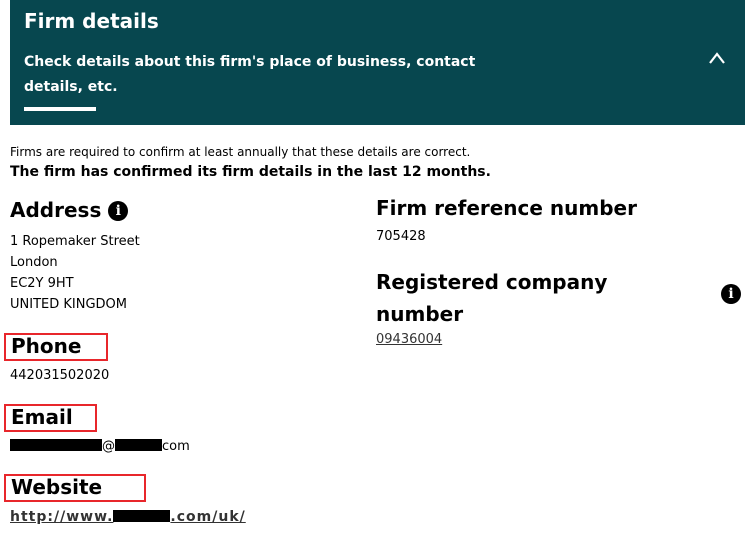 Image resolution: width=745 pixels, height=546 pixels. What do you see at coordinates (75, 241) in the screenshot?
I see `address-line: 1 Ropemaker Street` at bounding box center [75, 241].